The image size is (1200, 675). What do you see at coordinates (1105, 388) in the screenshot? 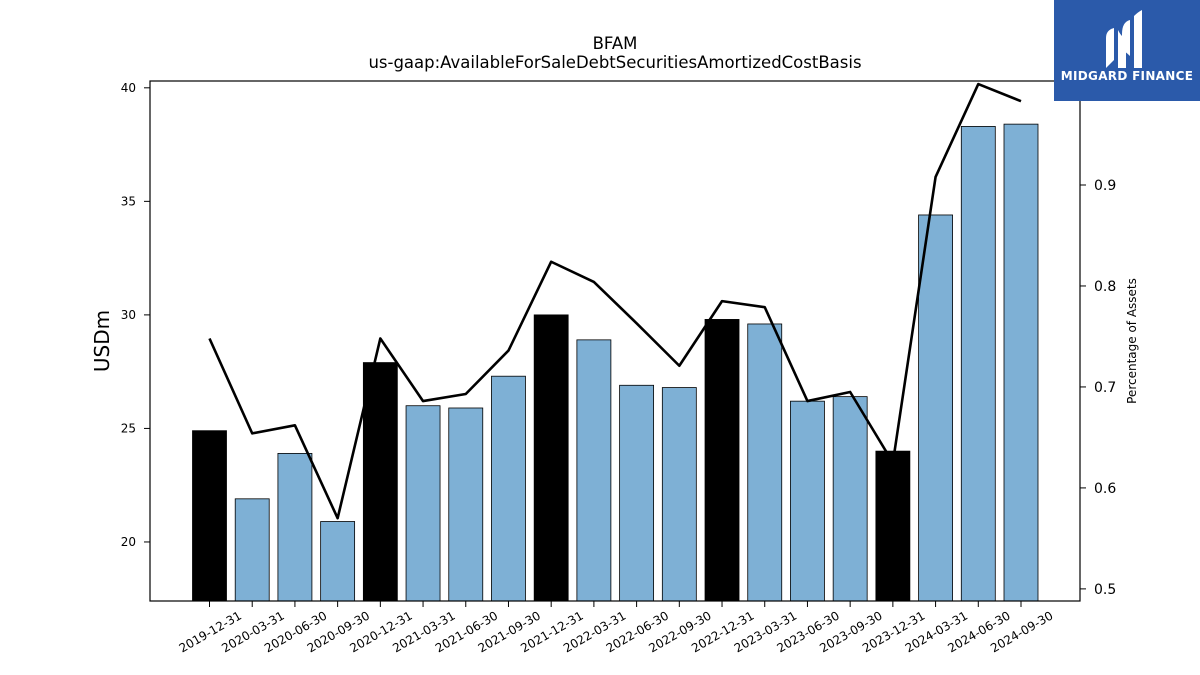
I see `y2-tick-label: 0.7` at bounding box center [1105, 388].